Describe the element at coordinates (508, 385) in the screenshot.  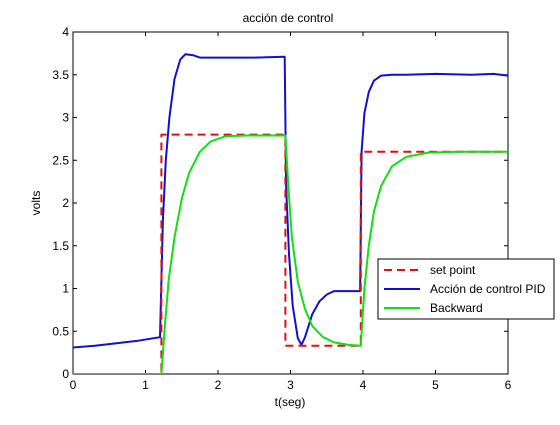
I see `x-tick-label: 6` at that location.